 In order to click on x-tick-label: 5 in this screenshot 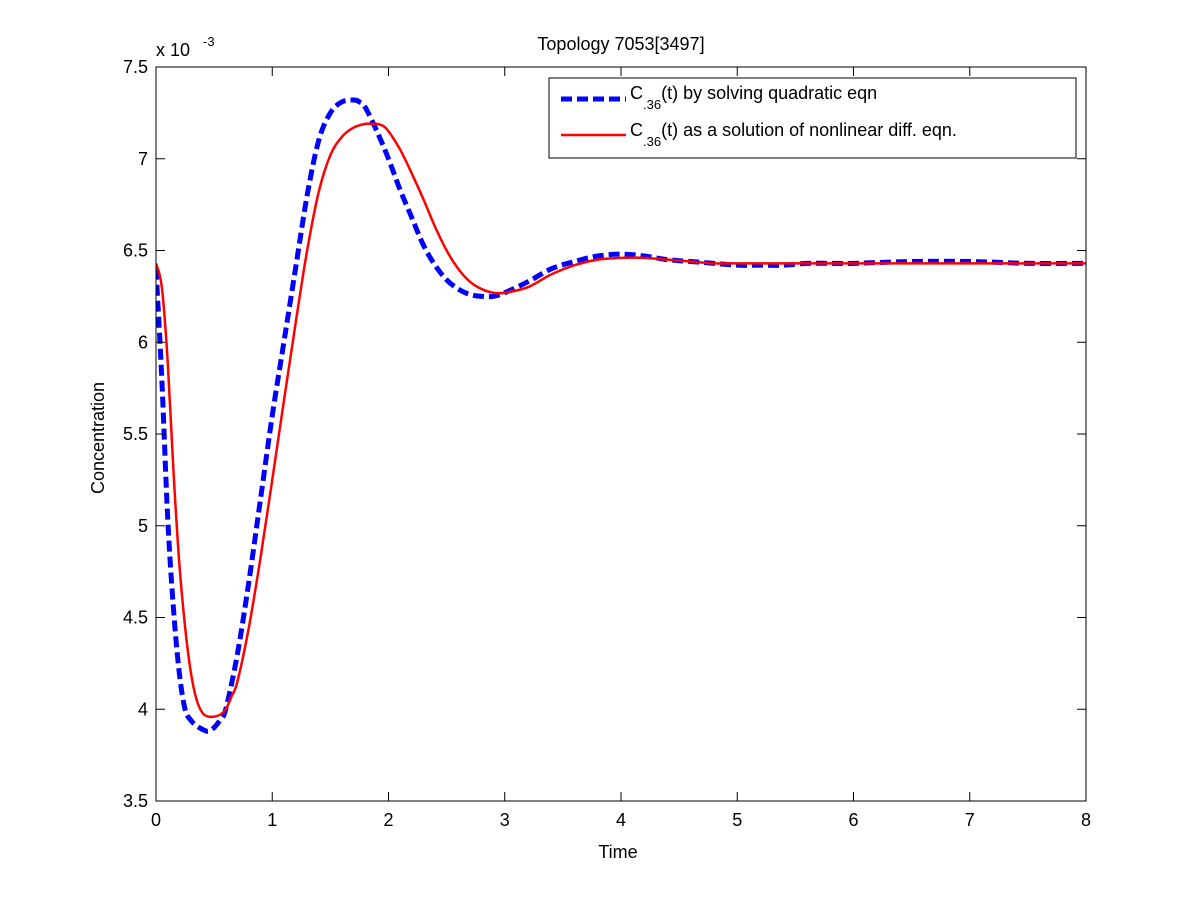, I will do `click(737, 820)`.